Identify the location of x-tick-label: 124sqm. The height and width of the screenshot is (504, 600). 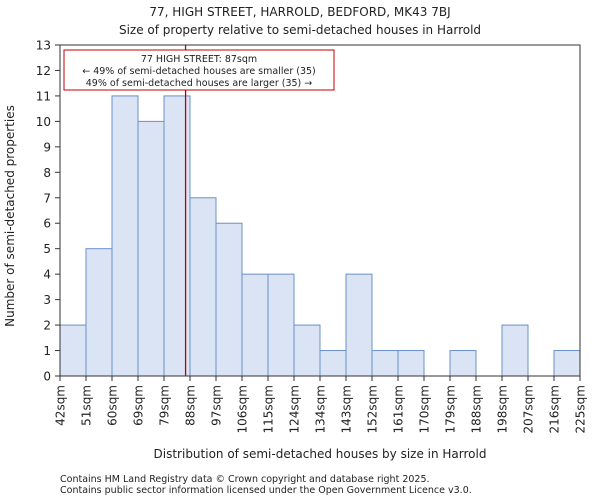
(295, 409).